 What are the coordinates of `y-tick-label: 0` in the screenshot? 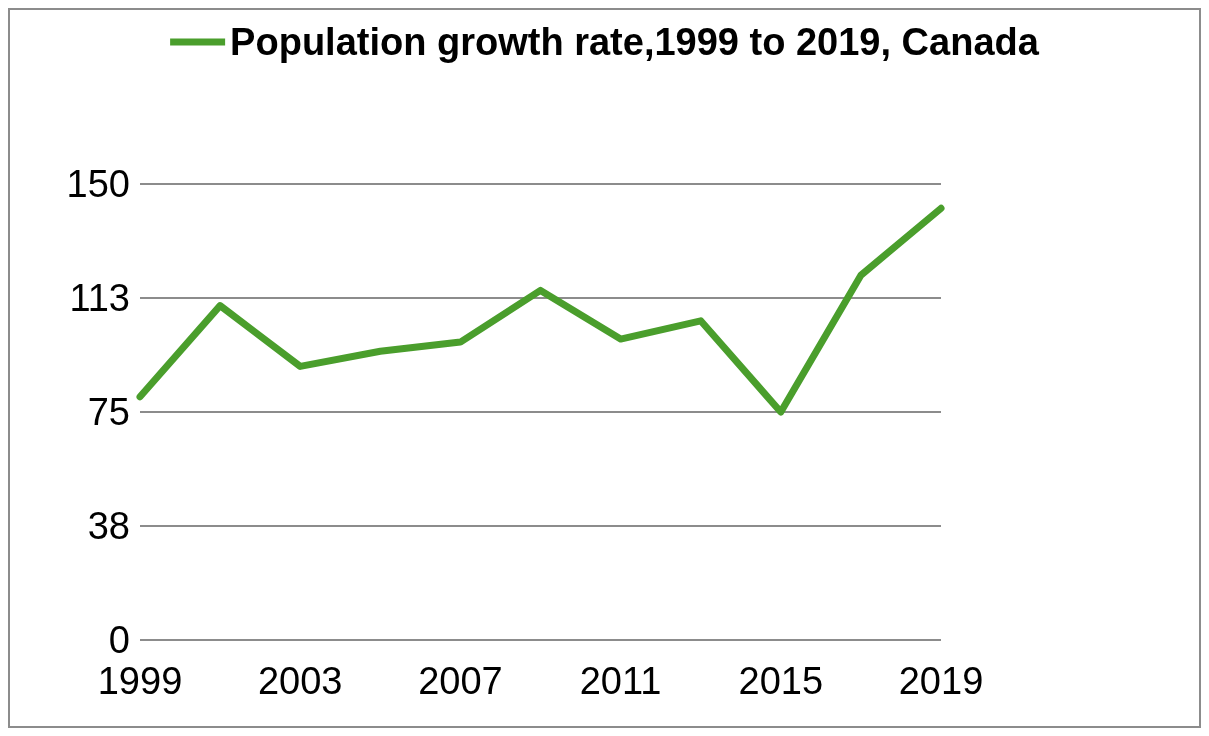 It's located at (119, 640).